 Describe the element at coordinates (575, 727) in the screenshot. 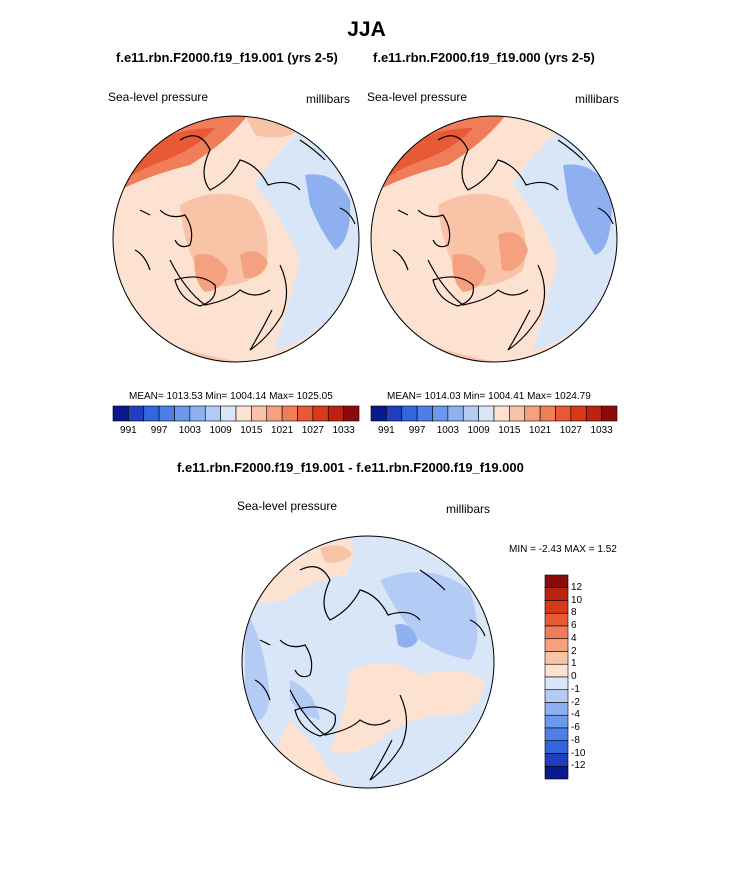

I see `colorbar-tick-label: -6` at that location.